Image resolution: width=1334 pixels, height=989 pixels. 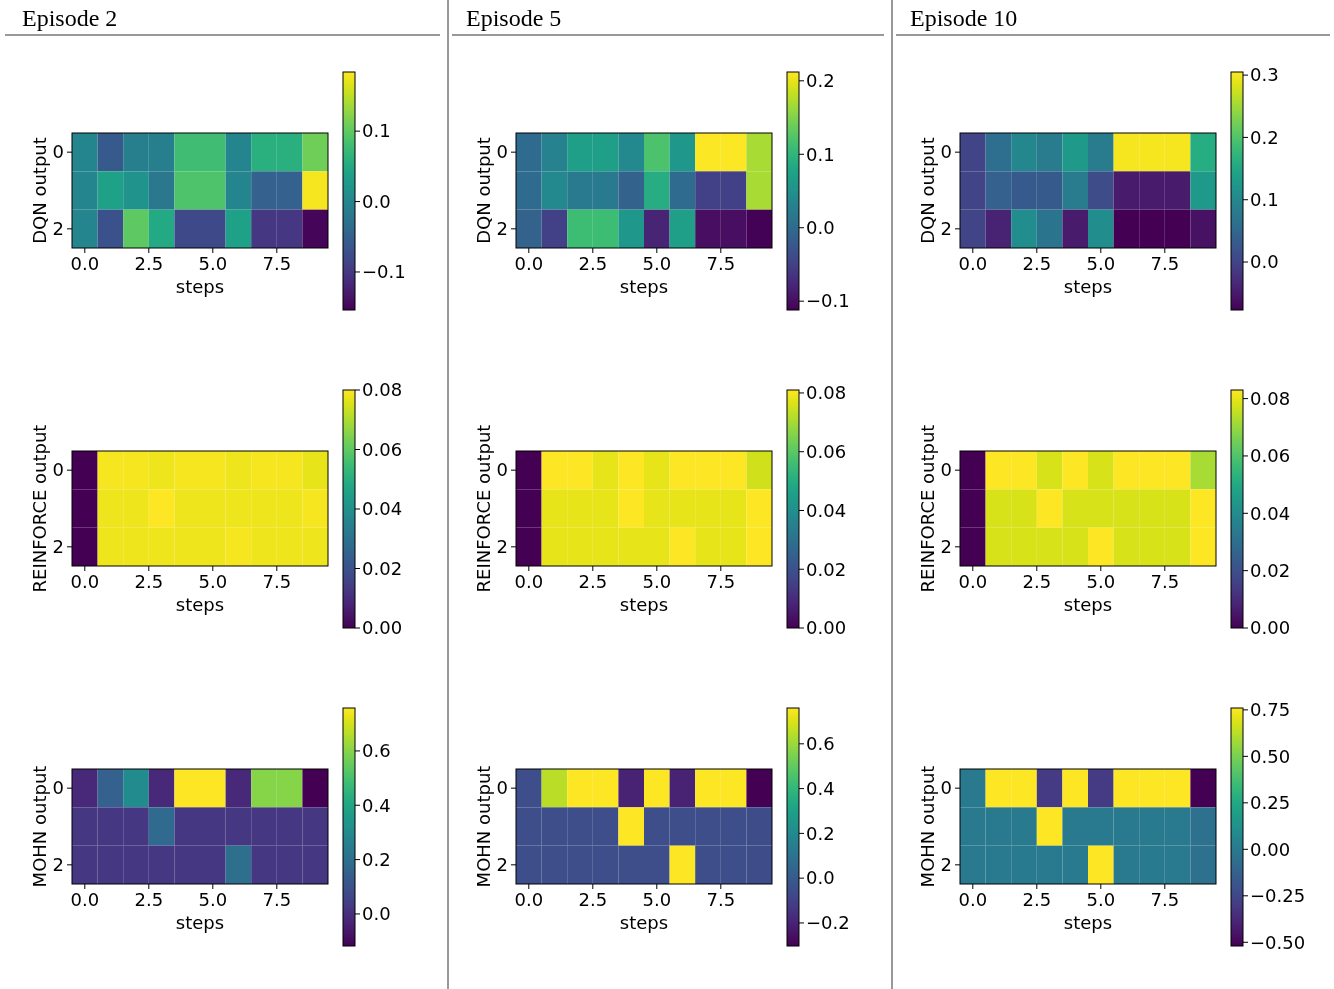 I want to click on color-bar-label: 0.3, so click(x=1264, y=75).